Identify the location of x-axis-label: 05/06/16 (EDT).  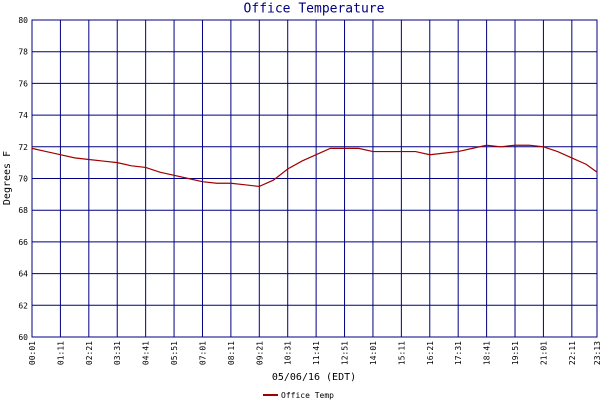
(314, 377).